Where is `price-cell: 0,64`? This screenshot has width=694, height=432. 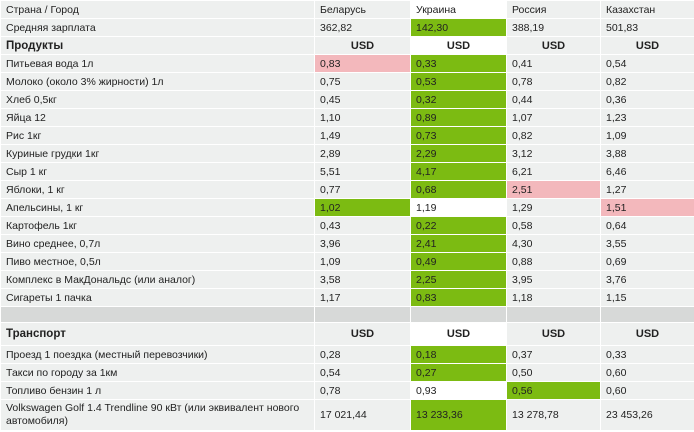
price-cell: 0,64 is located at coordinates (647, 225).